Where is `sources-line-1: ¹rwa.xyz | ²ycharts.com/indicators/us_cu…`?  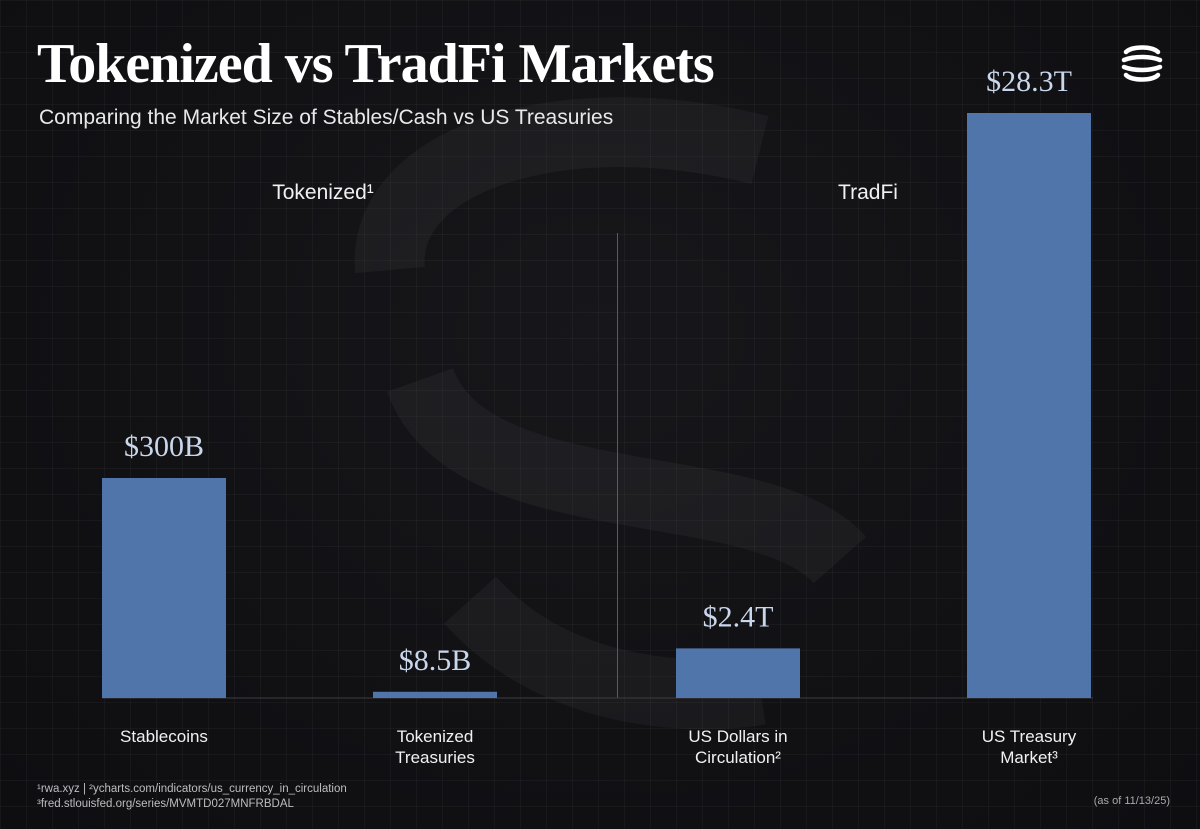
sources-line-1: ¹rwa.xyz | ²ycharts.com/indicators/us_cu… is located at coordinates (192, 789).